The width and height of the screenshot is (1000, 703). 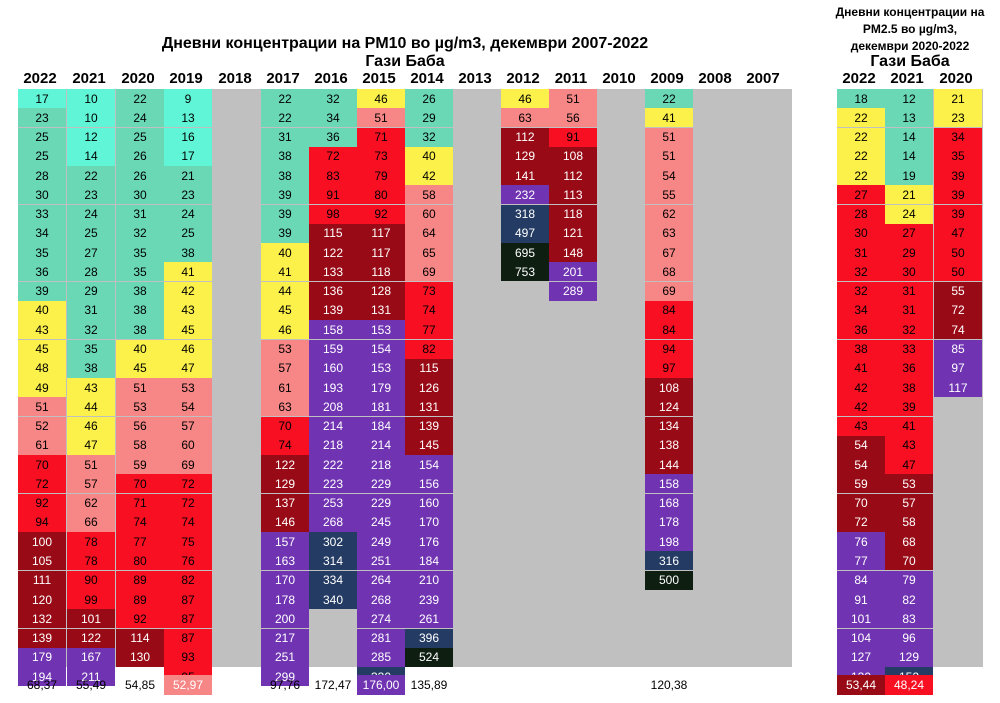 What do you see at coordinates (958, 137) in the screenshot?
I see `pm25-value-cell: 34` at bounding box center [958, 137].